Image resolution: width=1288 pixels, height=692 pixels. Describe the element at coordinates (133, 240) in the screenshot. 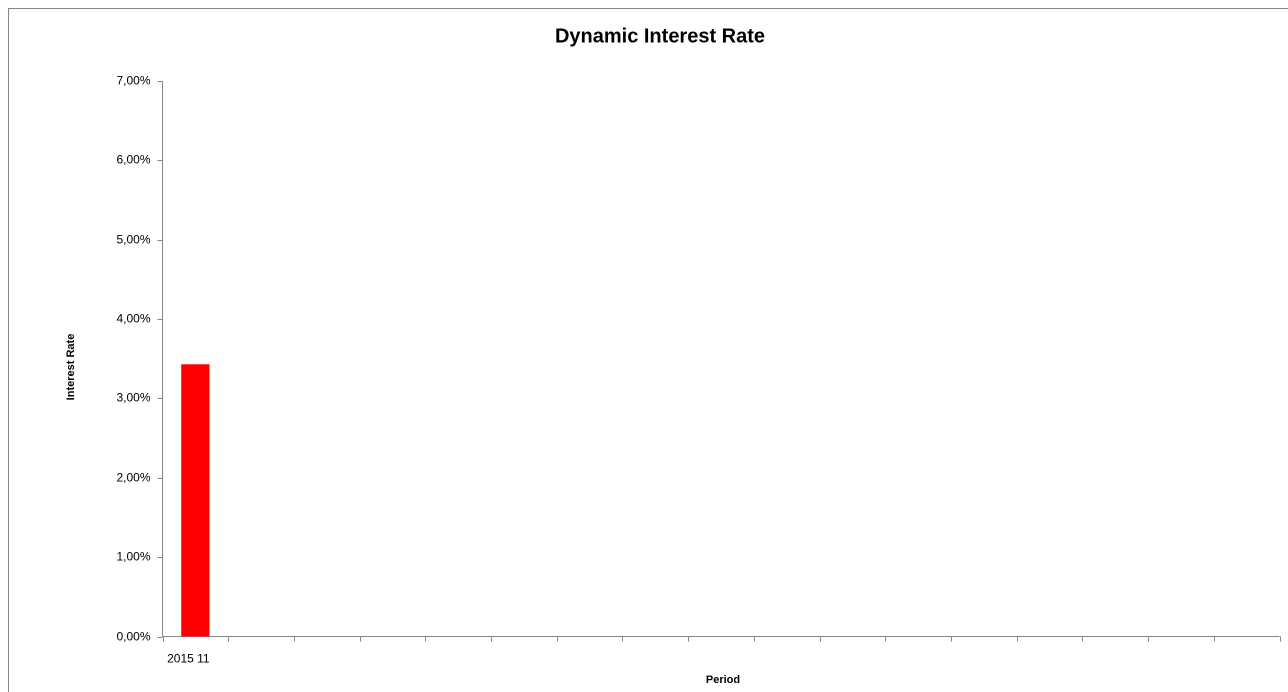

I see `y-tick-label: 5,00%` at that location.